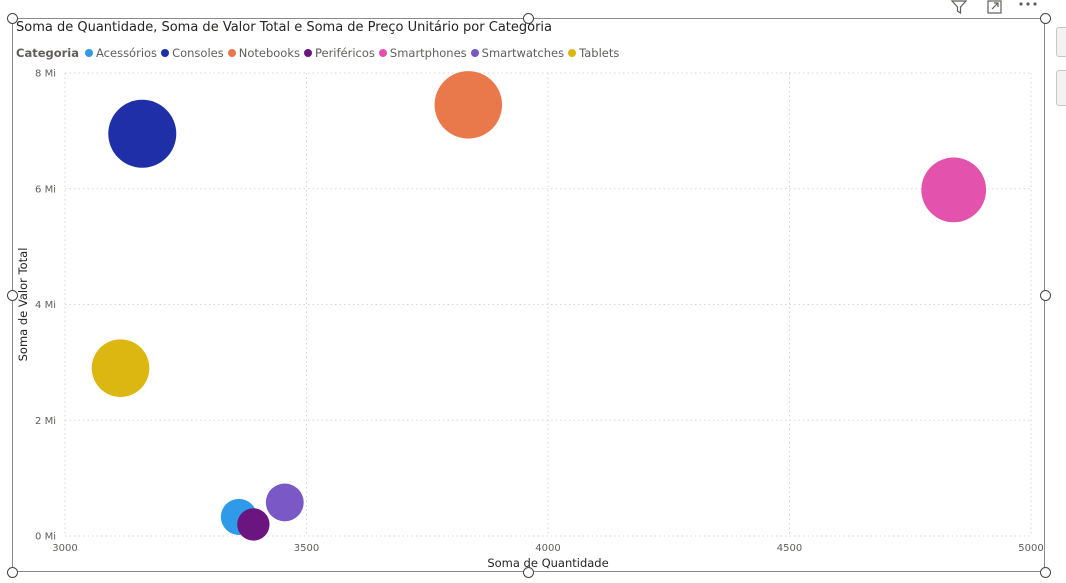  I want to click on visual-header-icons, so click(959, 7).